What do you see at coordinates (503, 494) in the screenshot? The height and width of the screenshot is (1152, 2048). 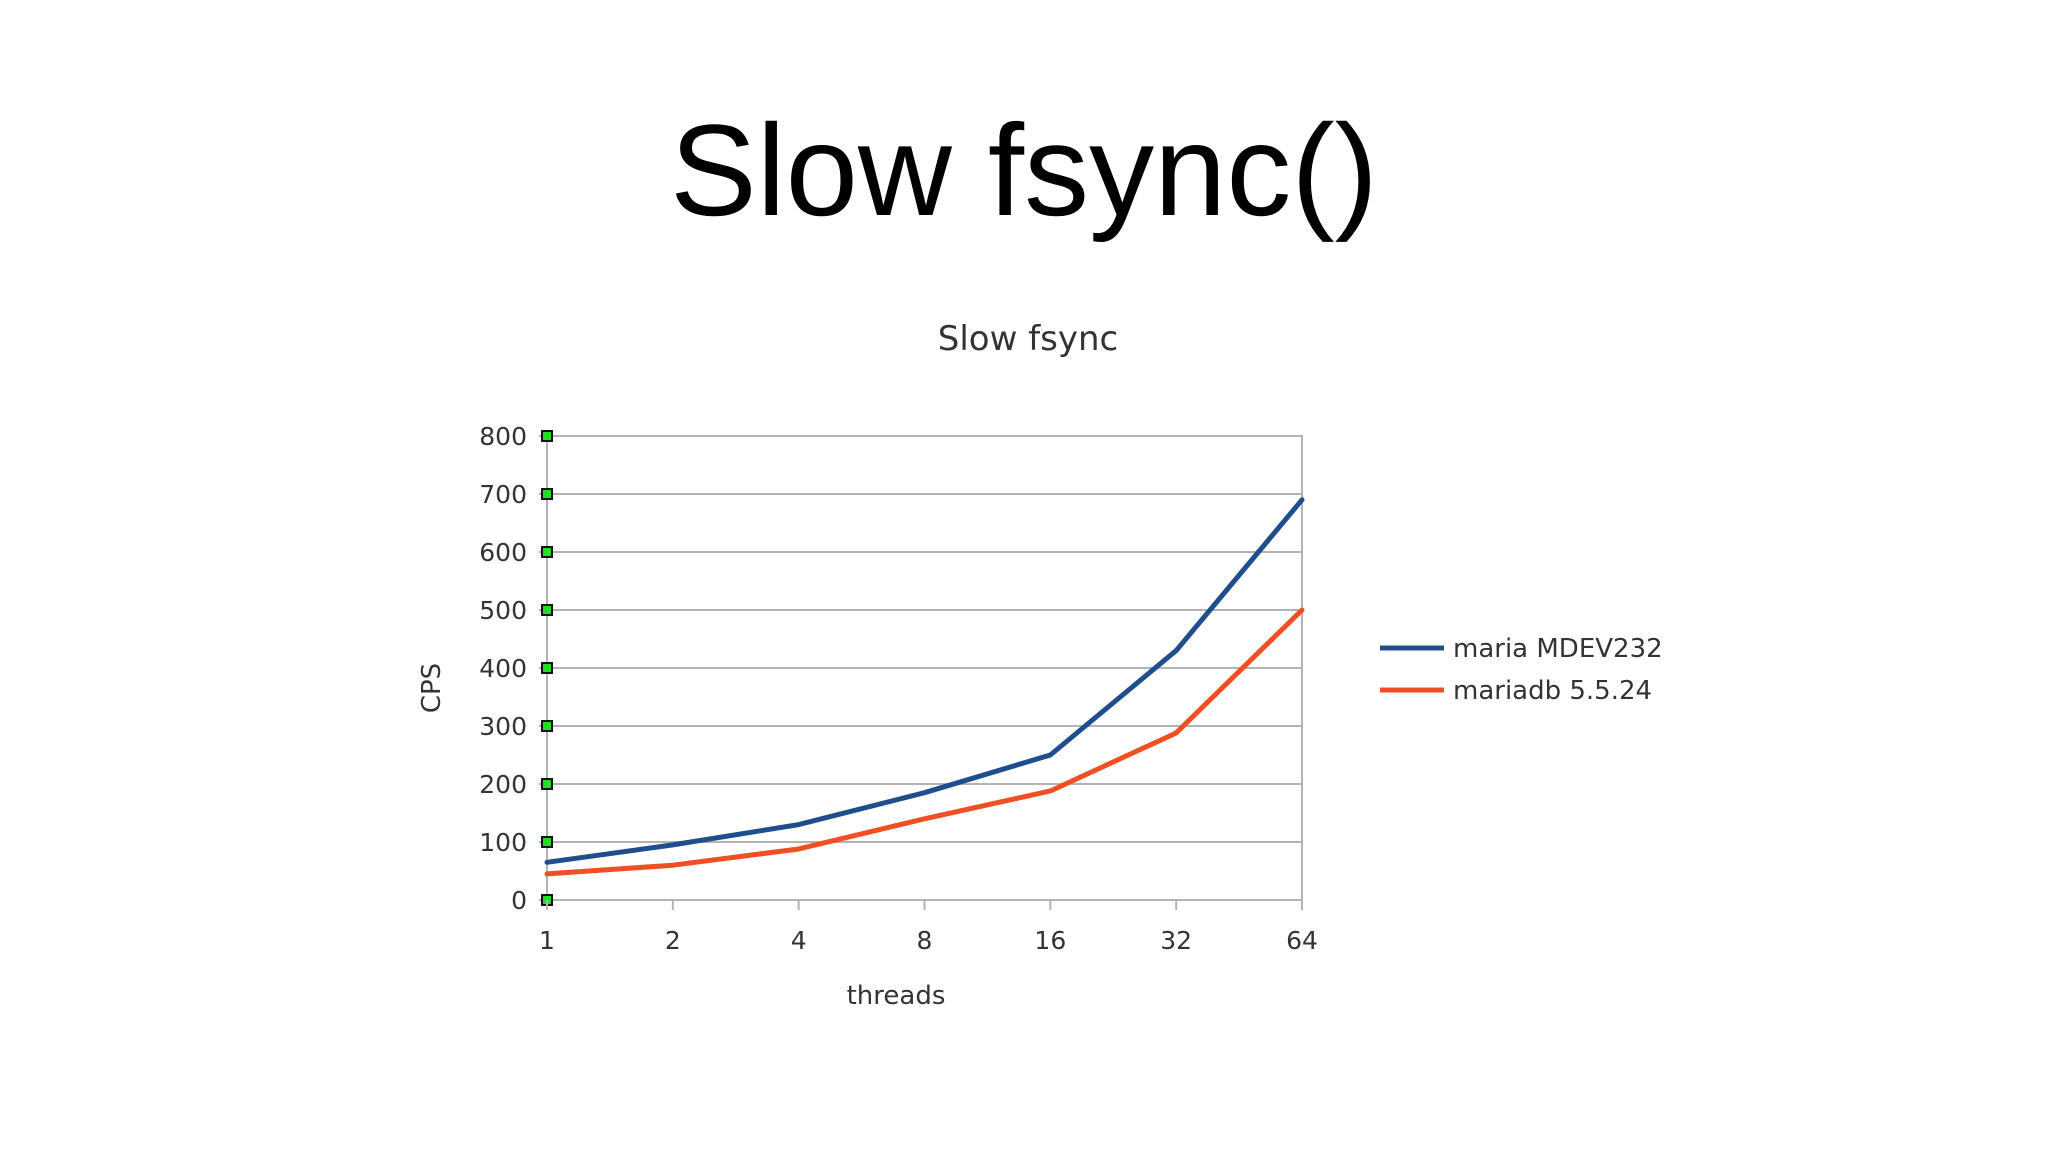 I see `y-tick-label: 700` at bounding box center [503, 494].